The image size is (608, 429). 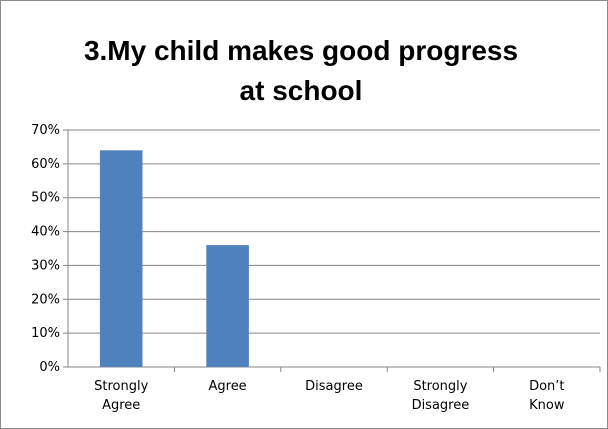 What do you see at coordinates (45, 198) in the screenshot?
I see `y-tick-label: 50%` at bounding box center [45, 198].